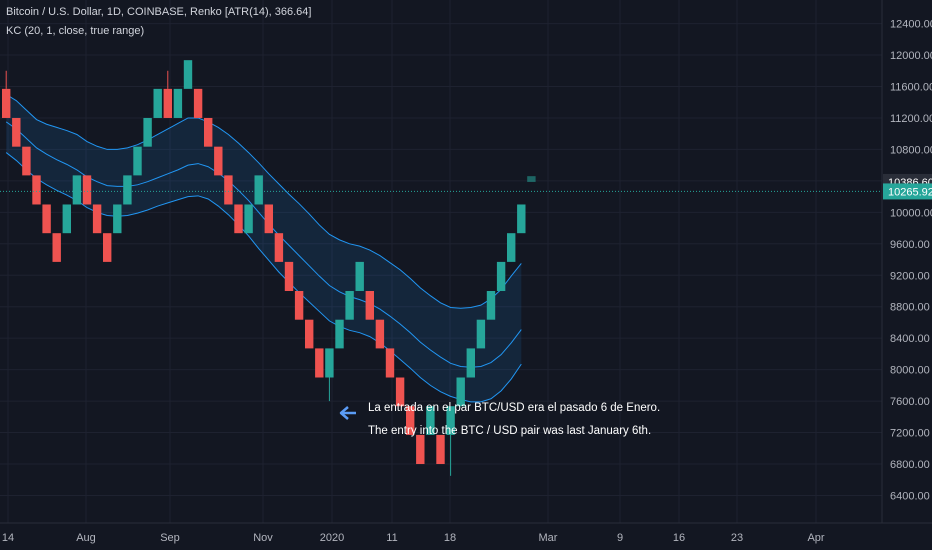 The width and height of the screenshot is (932, 550). Describe the element at coordinates (911, 25) in the screenshot. I see `price-tick-label: 12400.00` at that location.